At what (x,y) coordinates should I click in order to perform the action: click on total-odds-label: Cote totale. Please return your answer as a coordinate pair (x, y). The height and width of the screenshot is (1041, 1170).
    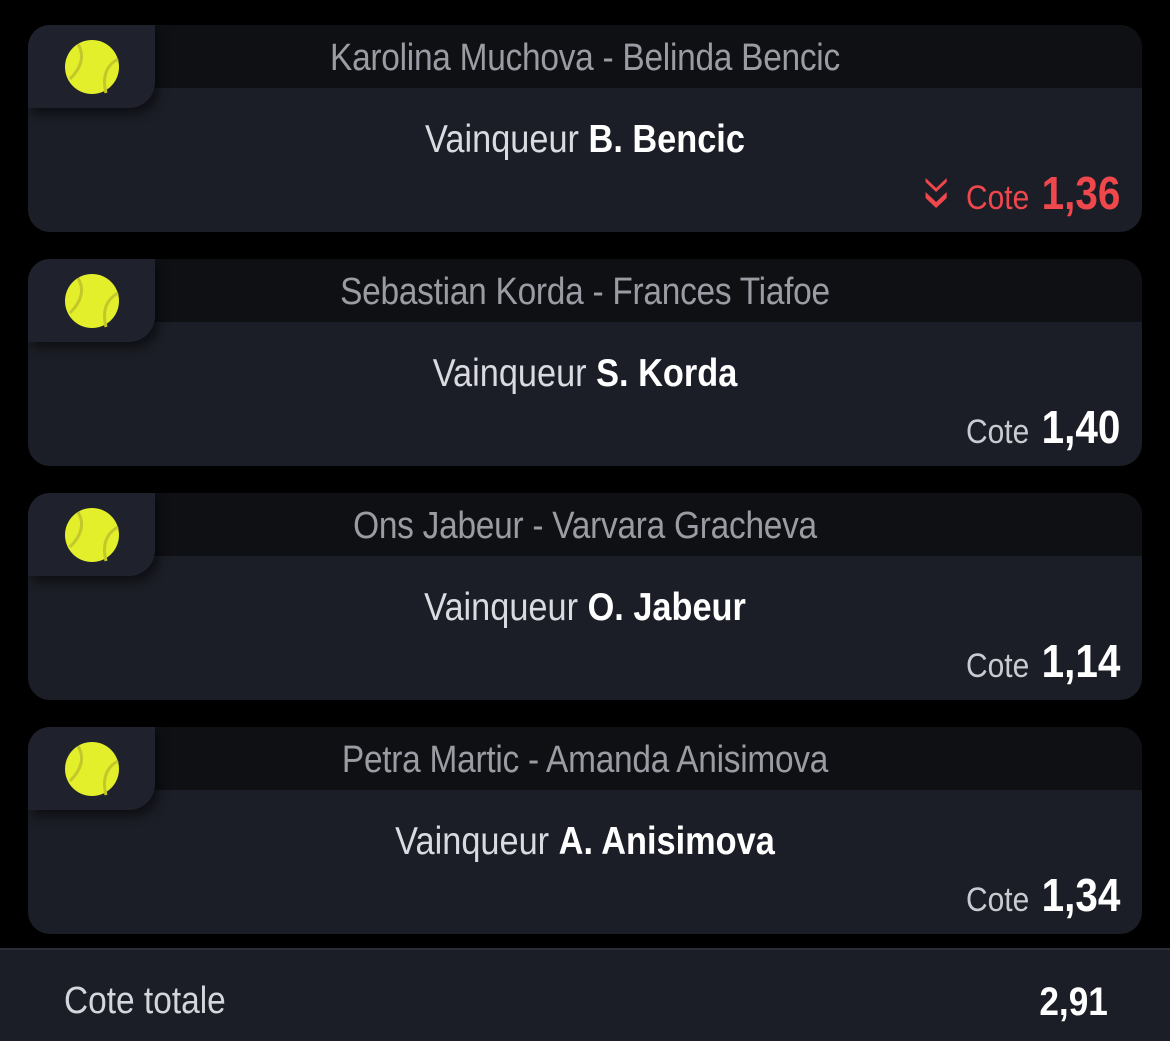
    Looking at the image, I should click on (145, 1001).